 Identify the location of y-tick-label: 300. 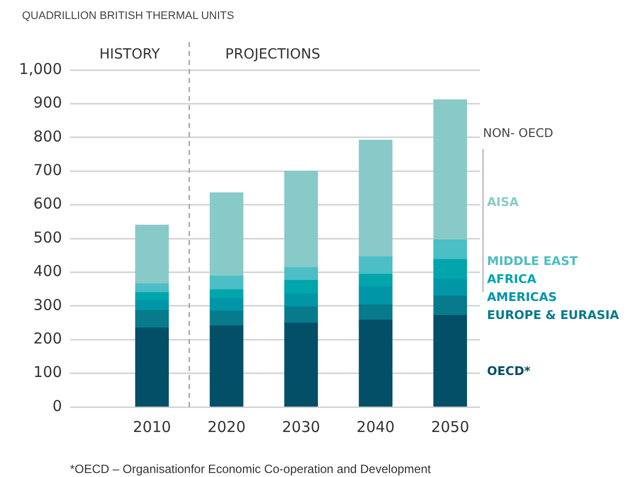
(47, 305).